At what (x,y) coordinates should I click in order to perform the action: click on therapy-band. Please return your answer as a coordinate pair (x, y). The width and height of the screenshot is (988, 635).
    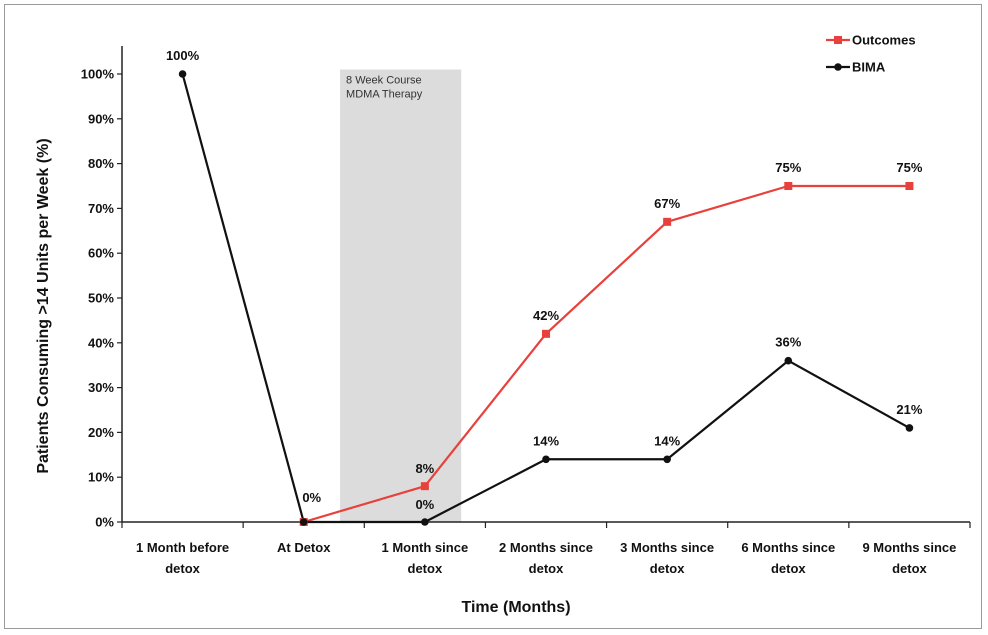
    Looking at the image, I should click on (401, 296).